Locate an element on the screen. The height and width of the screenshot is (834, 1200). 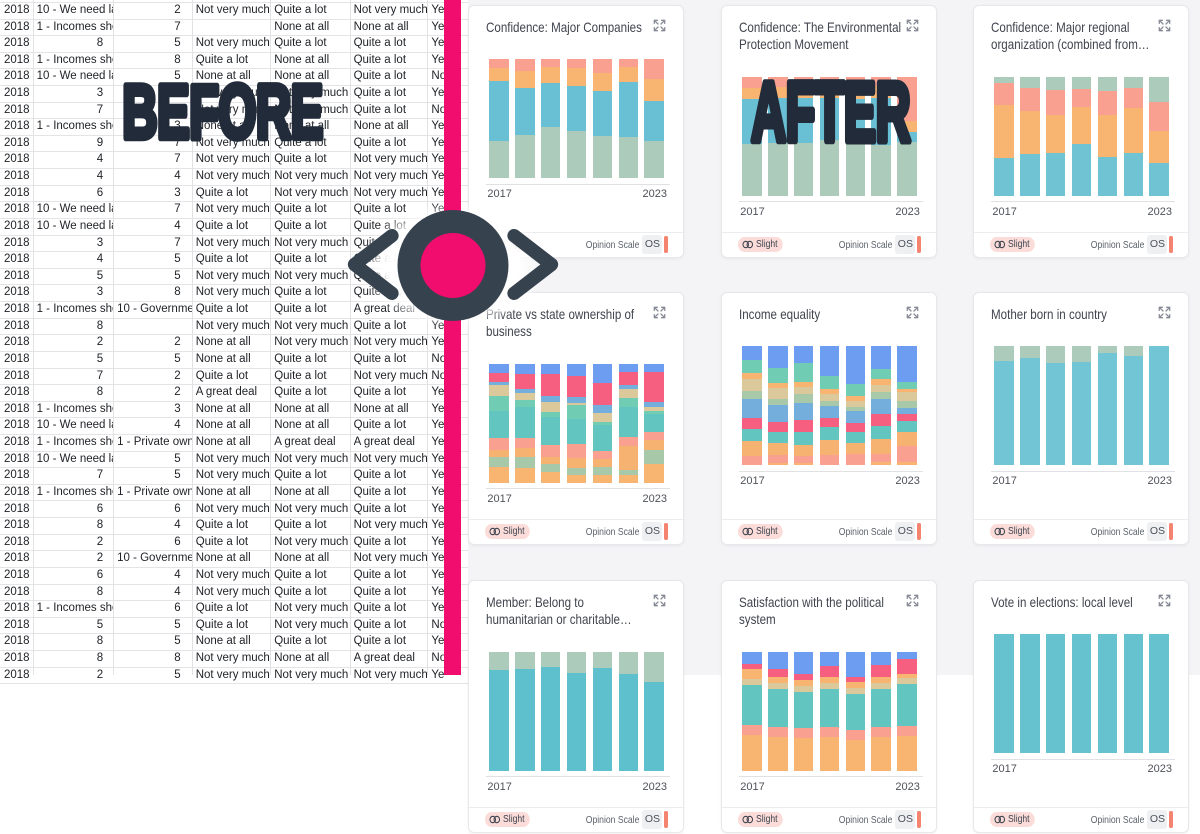
svg-text: BEFORE is located at coordinates (222, 110).